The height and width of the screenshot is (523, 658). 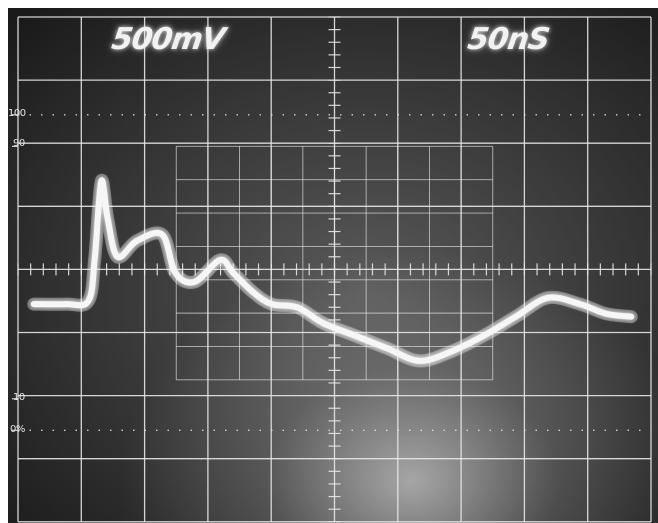 What do you see at coordinates (17, 113) in the screenshot?
I see `scale-label-100: 100` at bounding box center [17, 113].